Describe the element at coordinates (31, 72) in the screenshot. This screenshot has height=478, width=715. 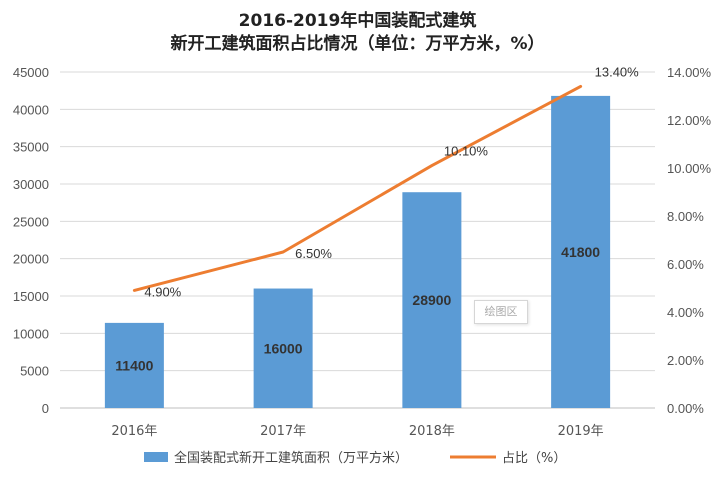
I see `y-left-tick-label: 45000` at that location.